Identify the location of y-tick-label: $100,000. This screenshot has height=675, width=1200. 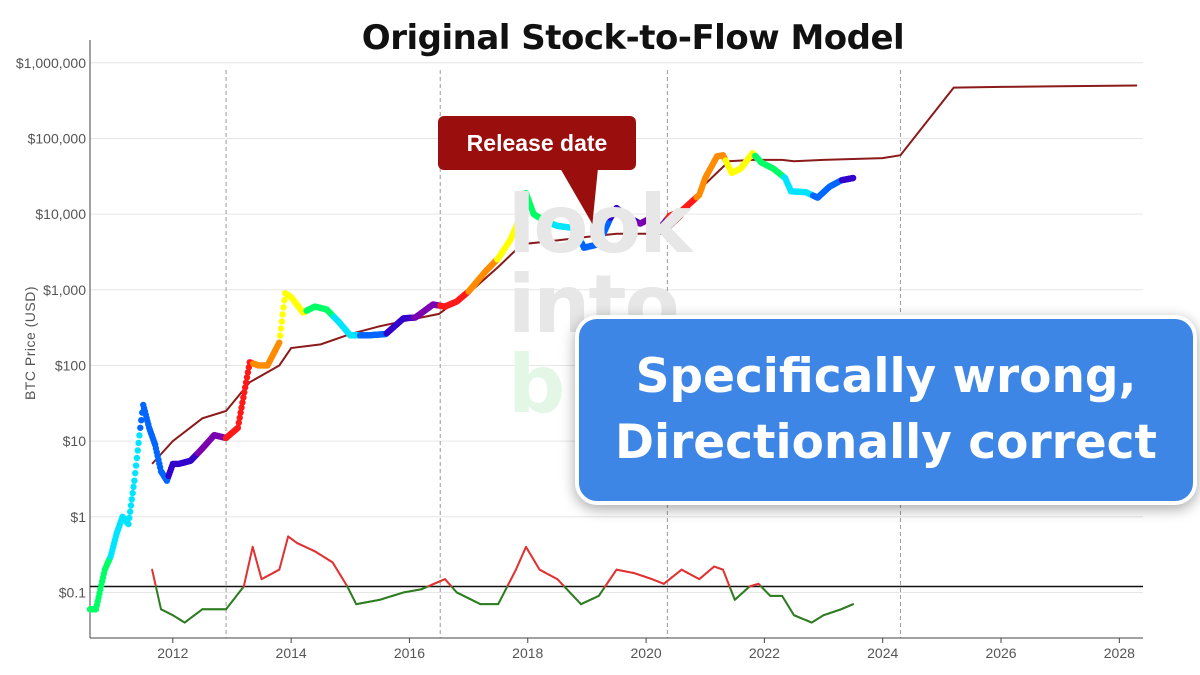
(57, 138).